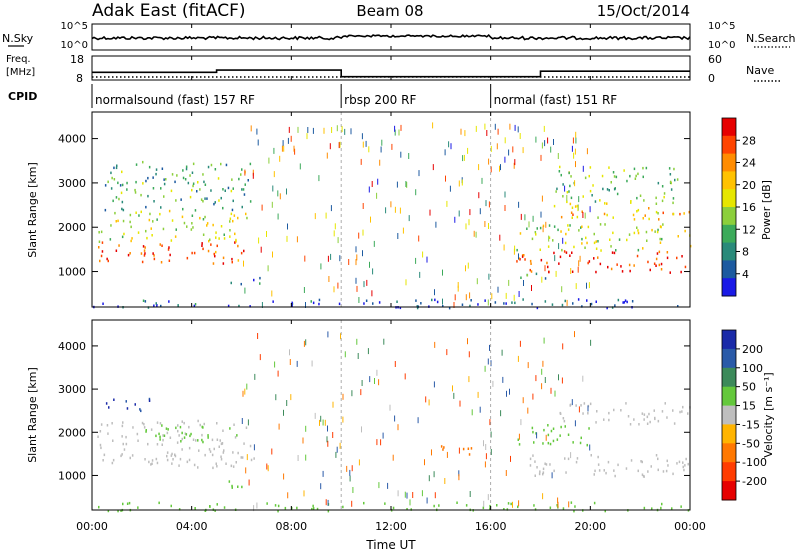  Describe the element at coordinates (745, 252) in the screenshot. I see `colorbar-tick-label: 8` at that location.